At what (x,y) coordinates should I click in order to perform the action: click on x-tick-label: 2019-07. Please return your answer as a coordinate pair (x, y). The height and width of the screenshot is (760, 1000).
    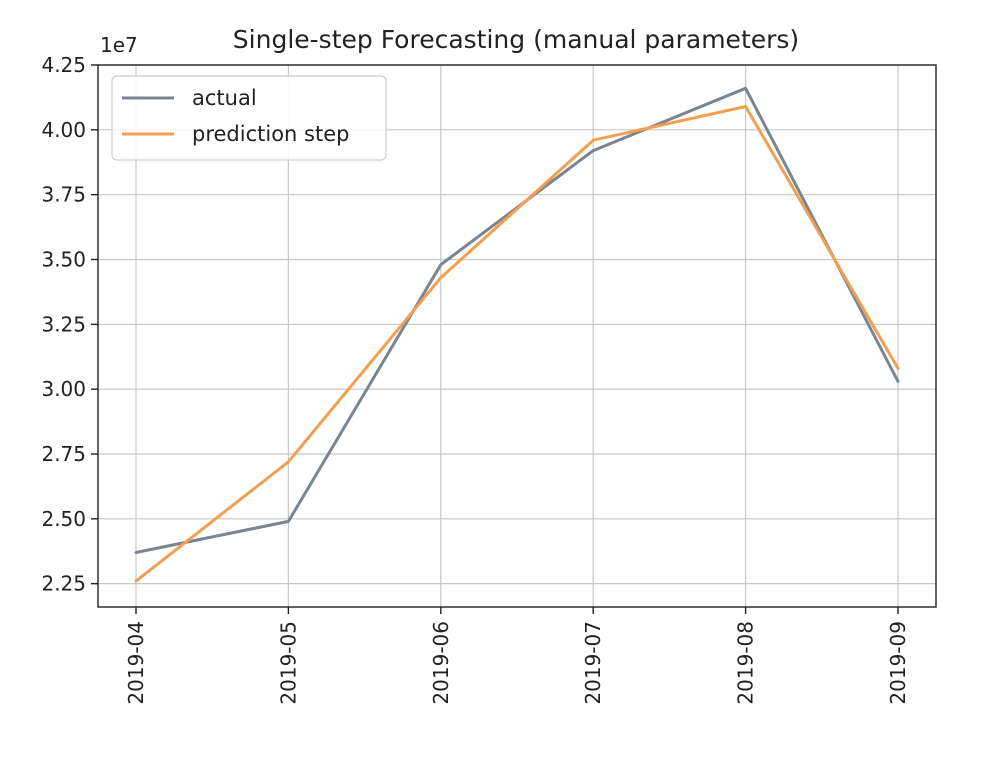
    Looking at the image, I should click on (593, 663).